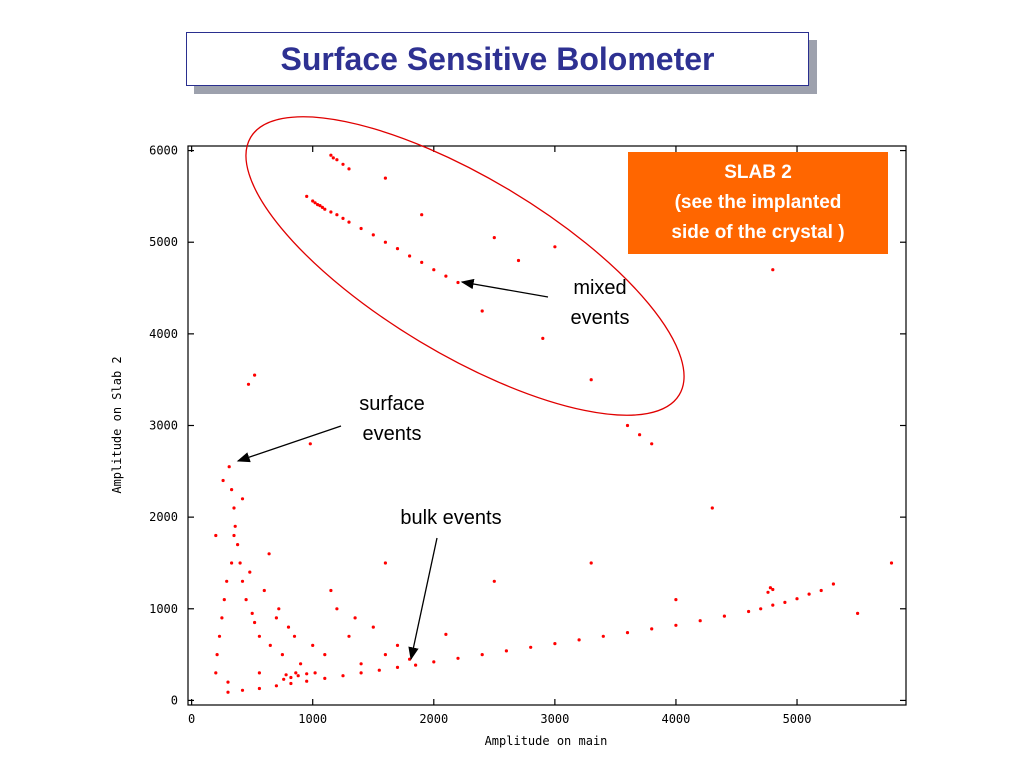 This screenshot has width=1024, height=768. What do you see at coordinates (600, 303) in the screenshot?
I see `mixed-events-label: mixed events` at bounding box center [600, 303].